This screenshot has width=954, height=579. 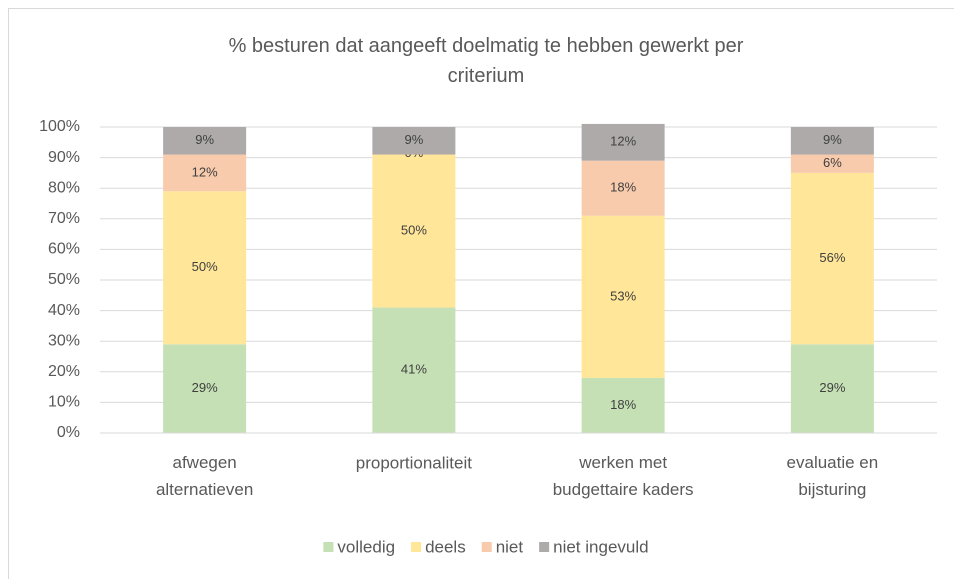 I want to click on y-tick-label: 100%, so click(x=59, y=126).